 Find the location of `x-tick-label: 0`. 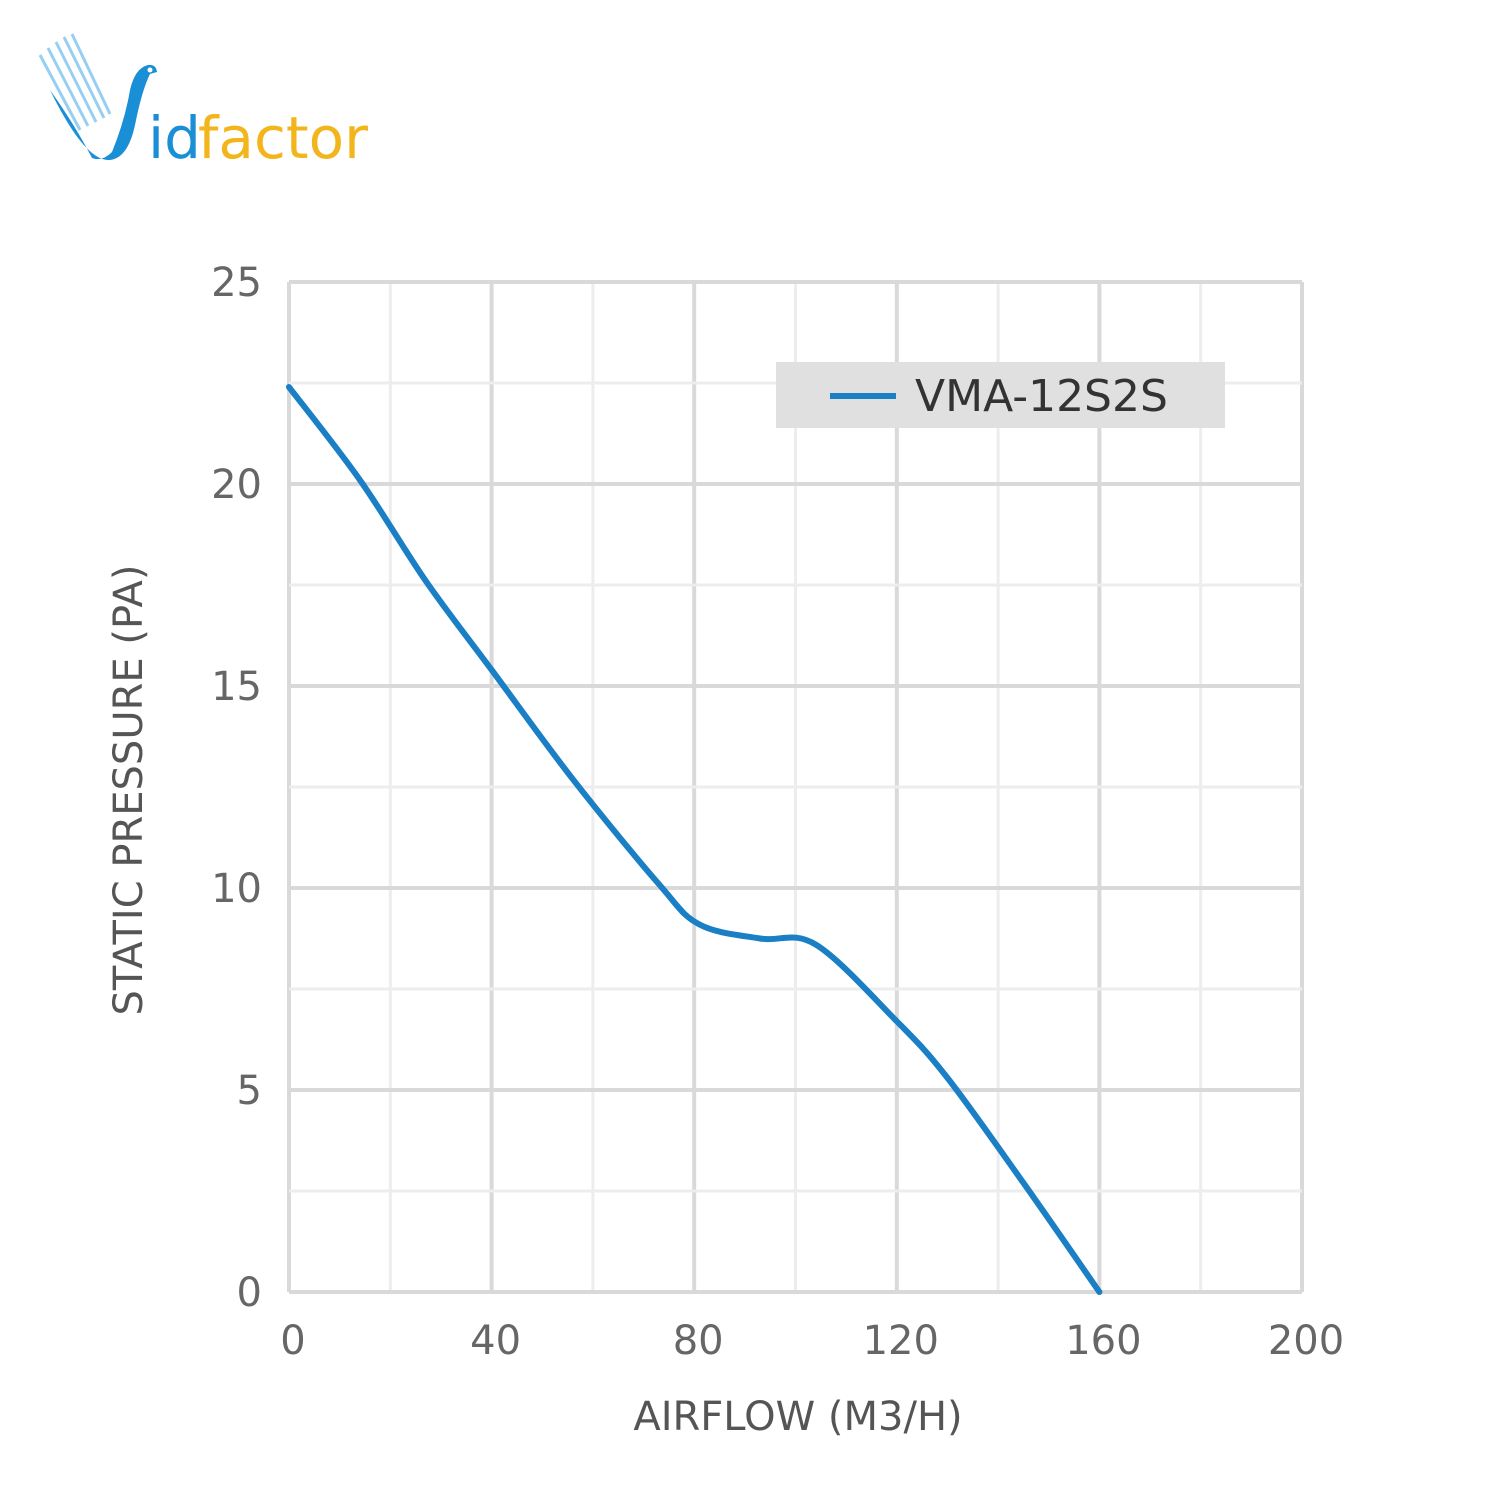

x-tick-label: 0 is located at coordinates (292, 1341).